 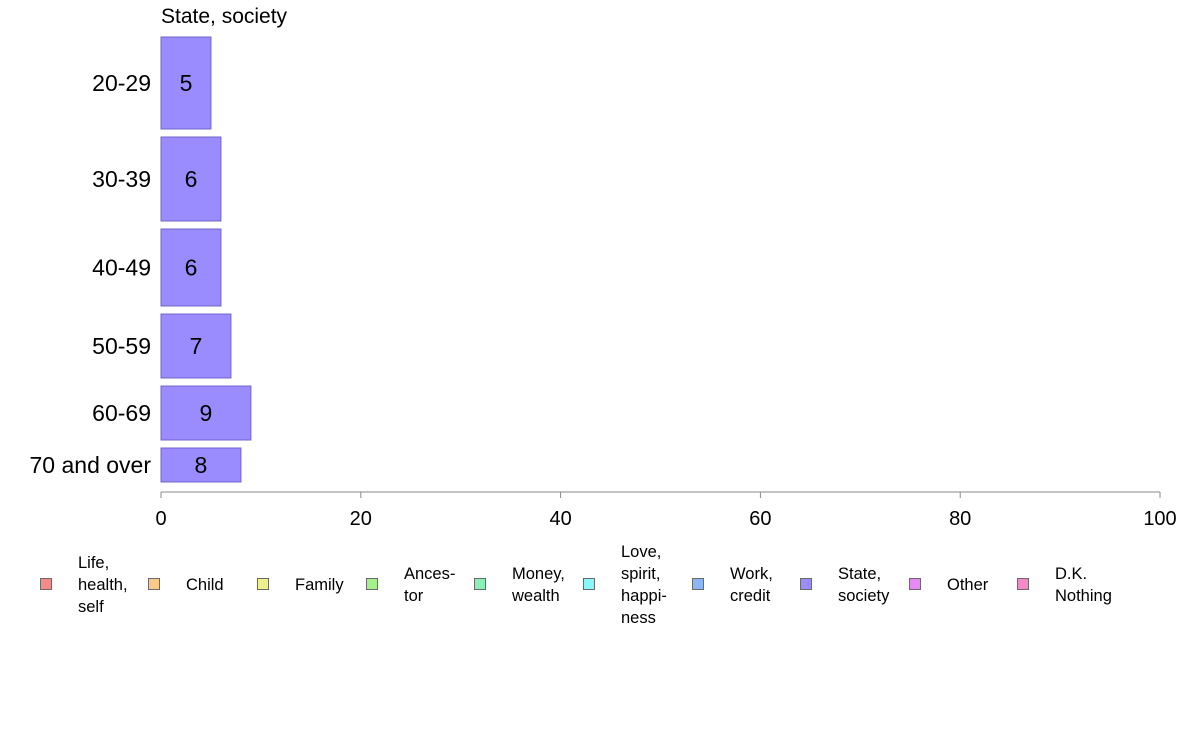 I want to click on x-tick-label: 20, so click(x=361, y=519).